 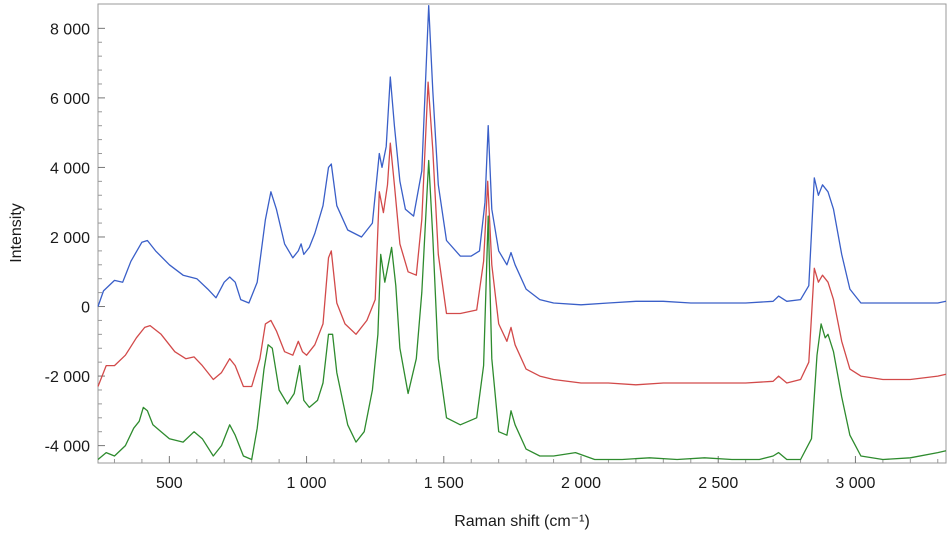 What do you see at coordinates (307, 483) in the screenshot?
I see `x-tick-label: 1 000` at bounding box center [307, 483].